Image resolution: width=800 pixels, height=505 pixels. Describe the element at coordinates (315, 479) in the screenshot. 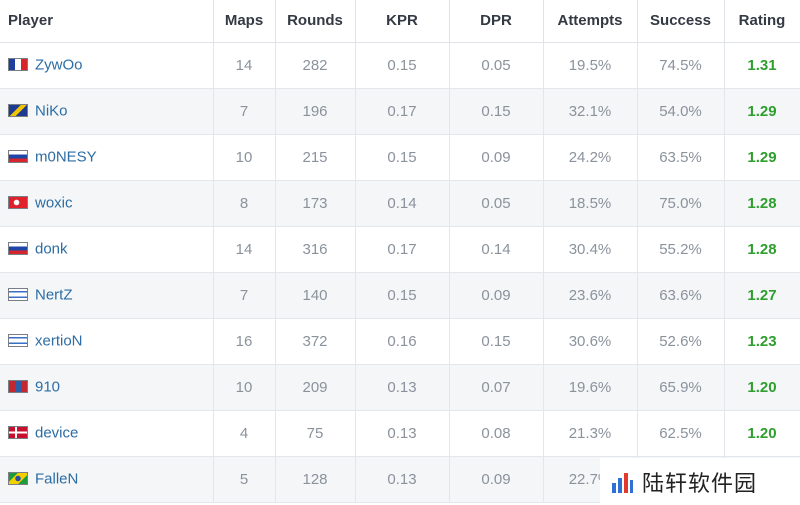

I see `rounds-cell: 128` at that location.